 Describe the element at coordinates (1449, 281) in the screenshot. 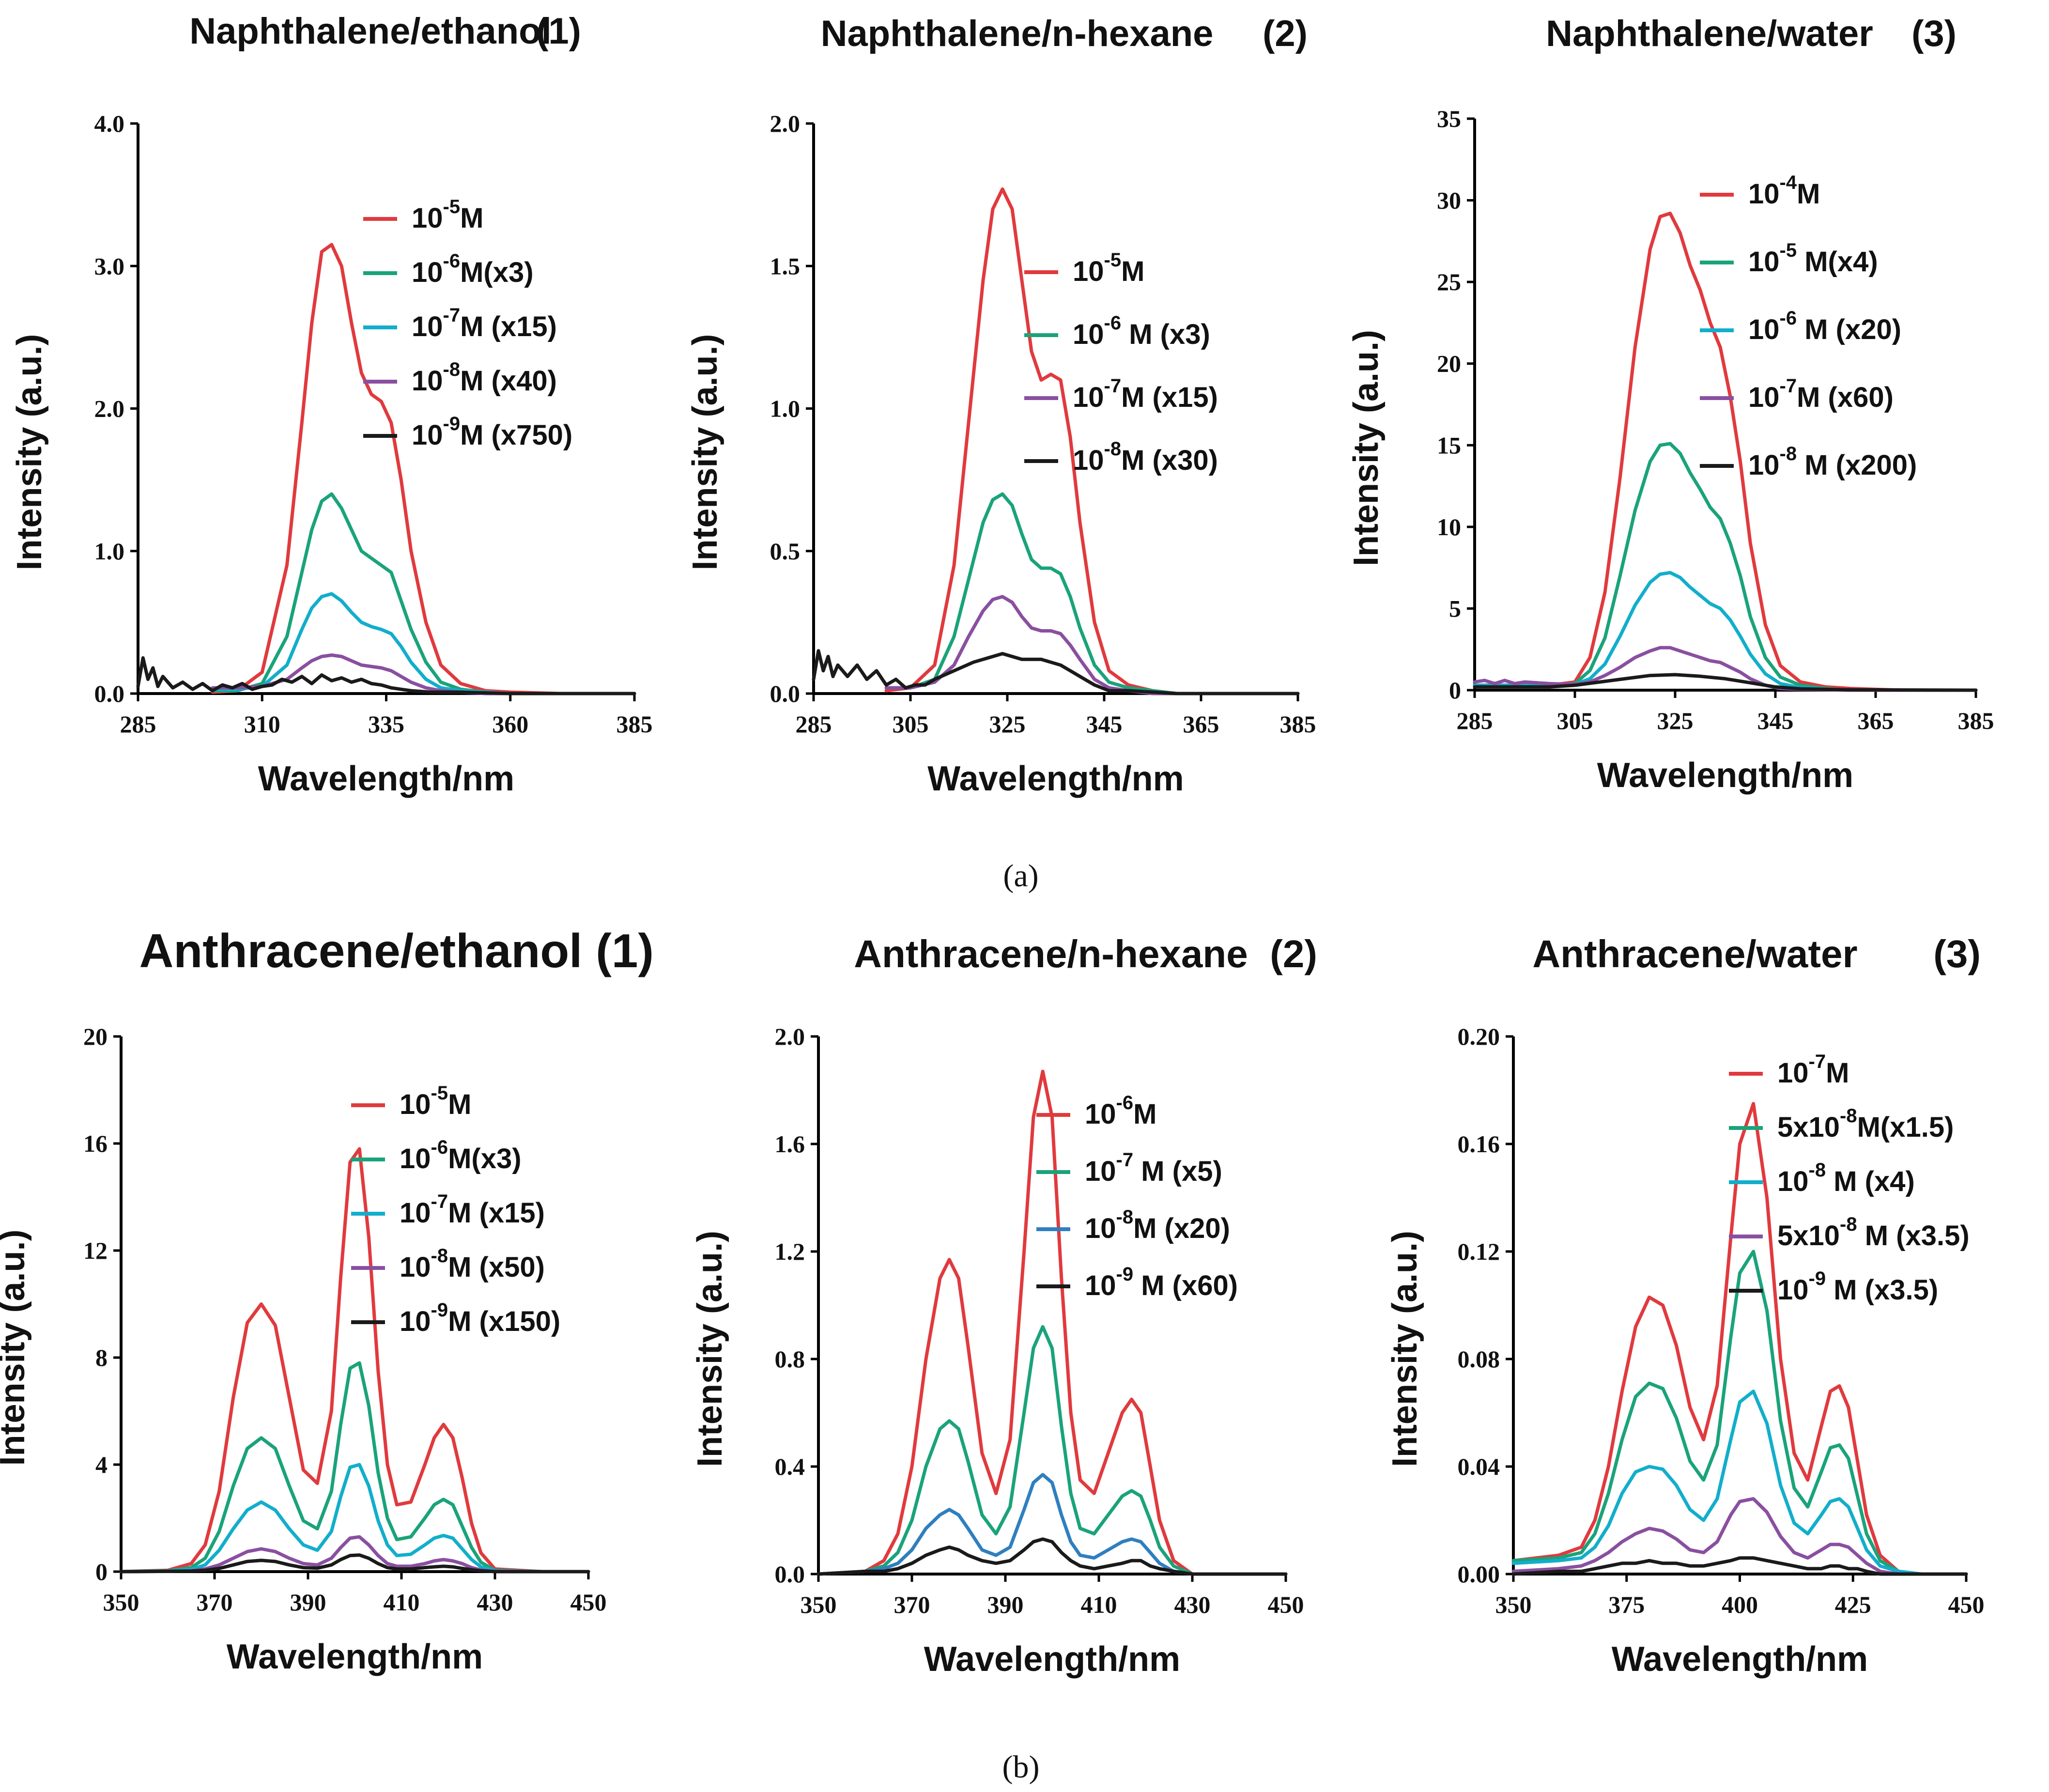

I see `y-tick-label: 25` at that location.